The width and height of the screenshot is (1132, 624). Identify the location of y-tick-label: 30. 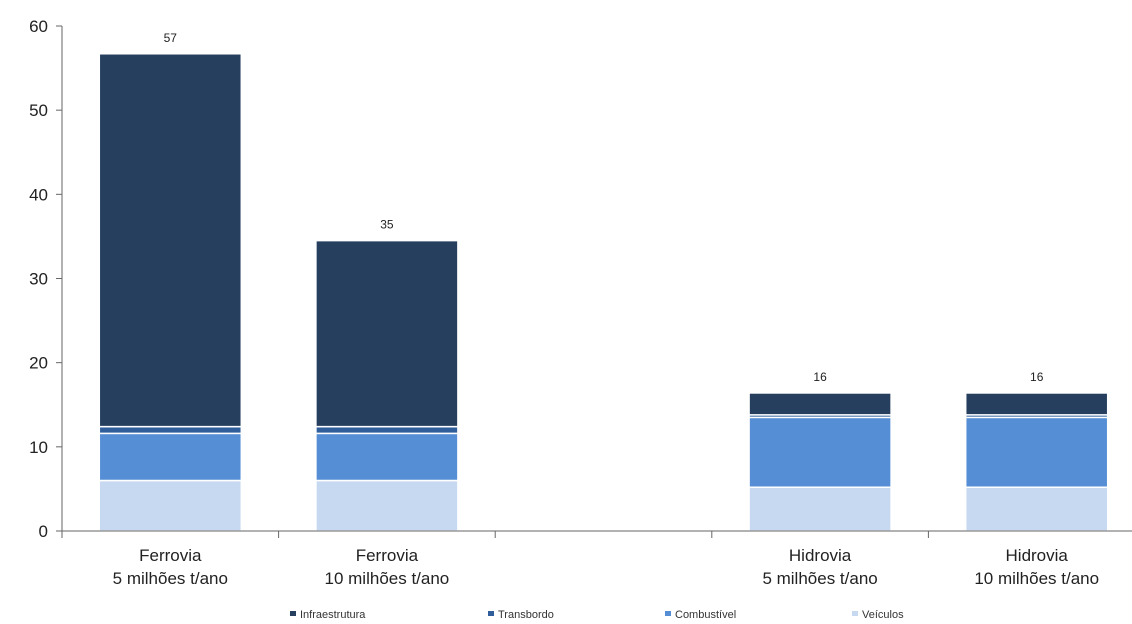
(38, 279).